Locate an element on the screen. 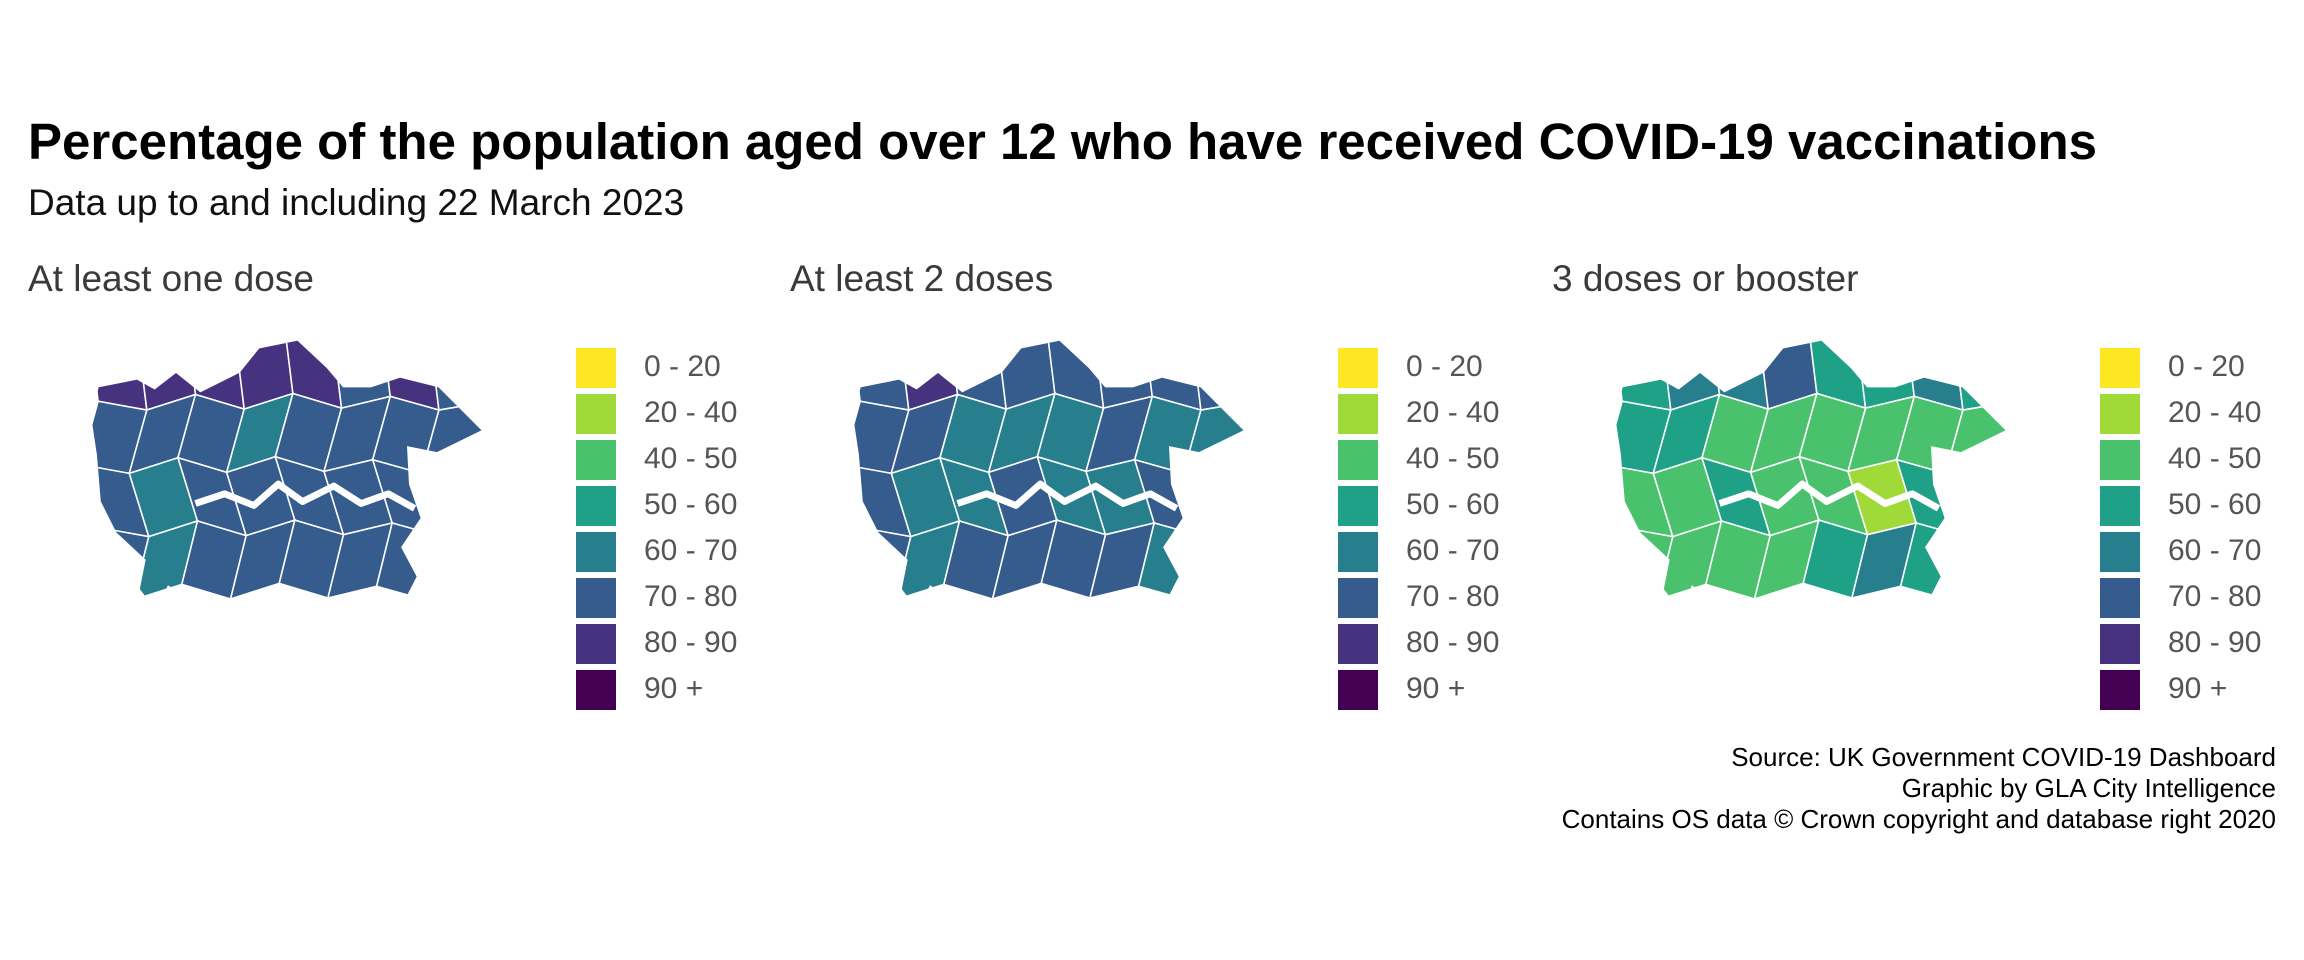 The image size is (2304, 960). caption-source: Source: UK Government COVID-19 Dashboard is located at coordinates (2003, 757).